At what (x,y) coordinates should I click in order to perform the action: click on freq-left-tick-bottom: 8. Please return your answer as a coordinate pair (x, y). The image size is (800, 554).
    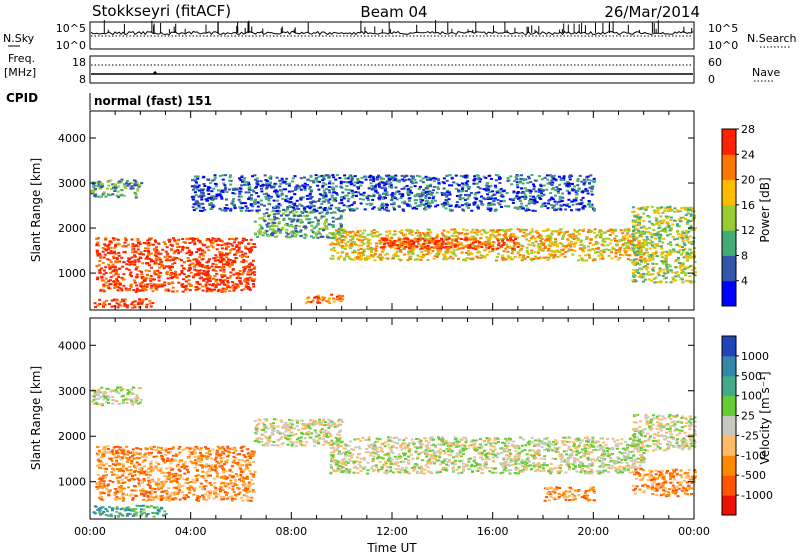
    Looking at the image, I should click on (82, 79).